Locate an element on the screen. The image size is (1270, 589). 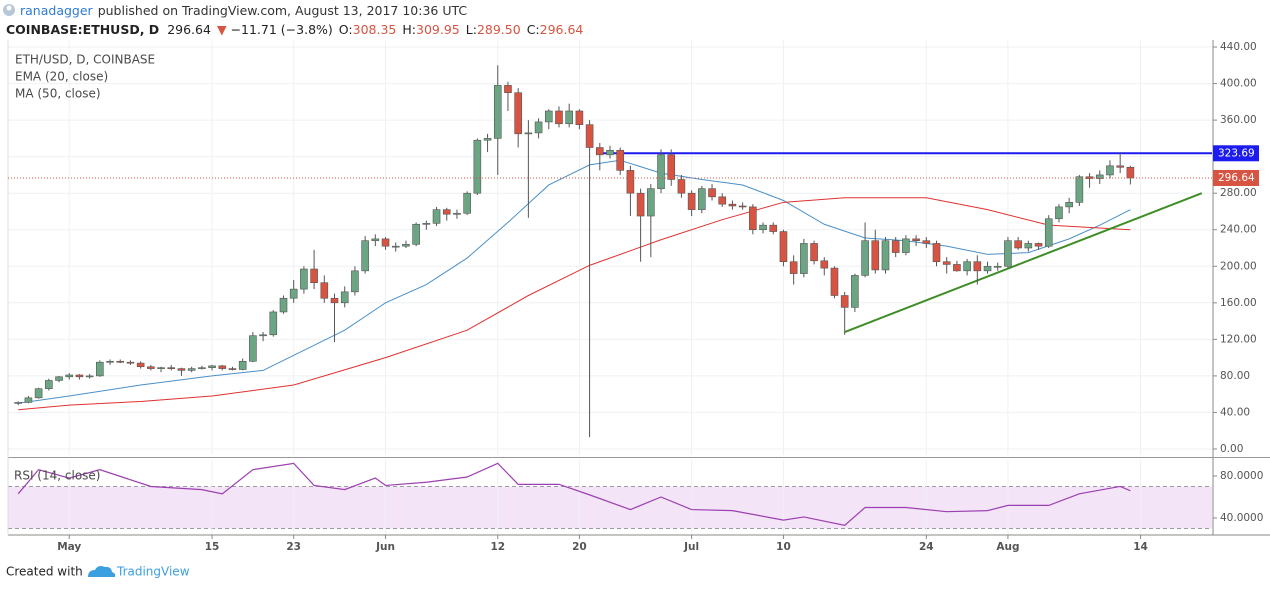
legend-ma: MA (50, close) is located at coordinates (58, 94).